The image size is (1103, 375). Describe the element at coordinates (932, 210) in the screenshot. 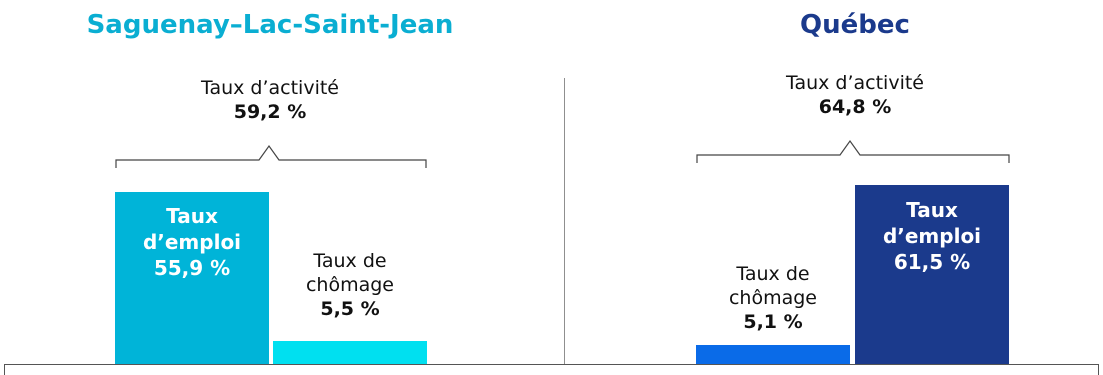

I see `right-emploi-name-1: Taux` at that location.